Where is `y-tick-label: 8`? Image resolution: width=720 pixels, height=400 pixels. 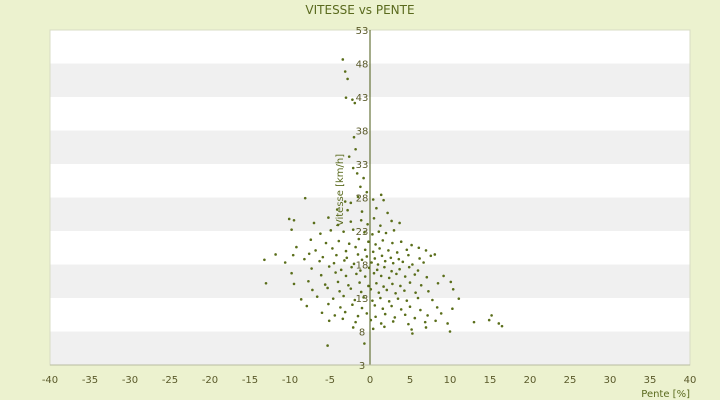 y-tick-label: 8 is located at coordinates (362, 333).